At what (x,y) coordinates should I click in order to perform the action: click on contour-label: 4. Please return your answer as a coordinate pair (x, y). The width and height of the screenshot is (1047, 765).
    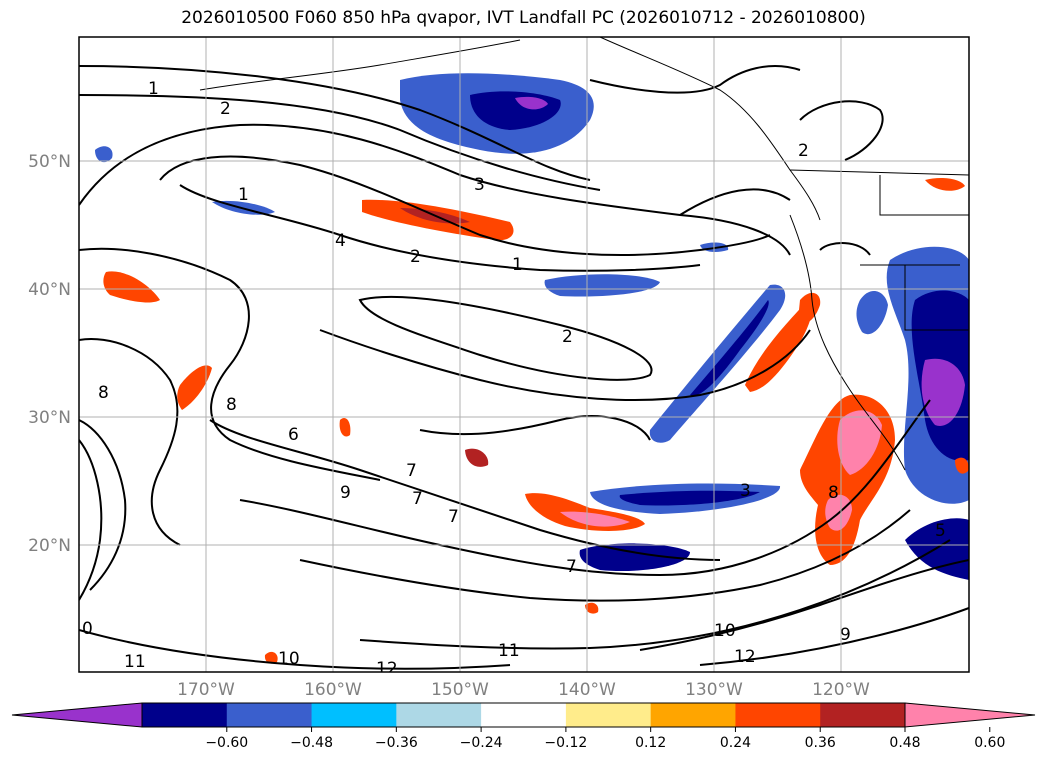
    Looking at the image, I should click on (340, 241).